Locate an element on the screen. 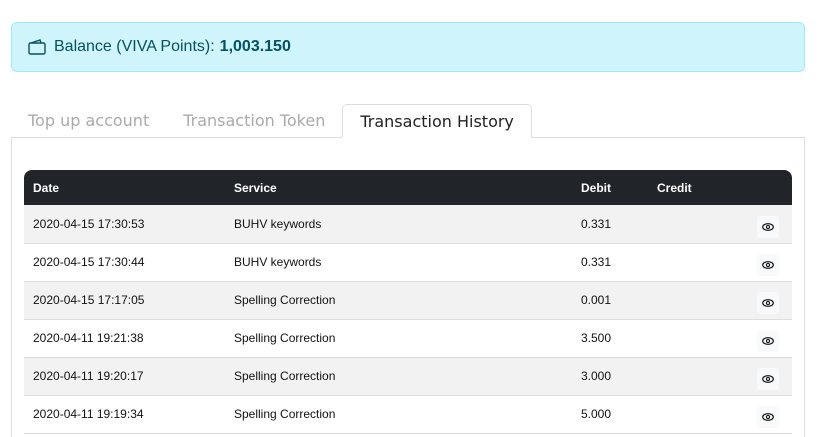 This screenshot has width=818, height=437. header-credit: Credit is located at coordinates (674, 187).